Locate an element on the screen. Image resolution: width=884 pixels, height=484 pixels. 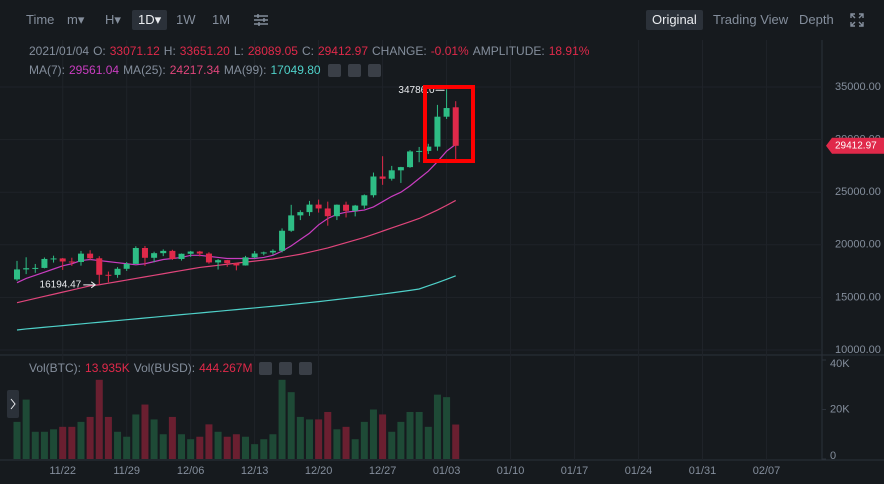
date-tick-label: 01/17 is located at coordinates (575, 471).